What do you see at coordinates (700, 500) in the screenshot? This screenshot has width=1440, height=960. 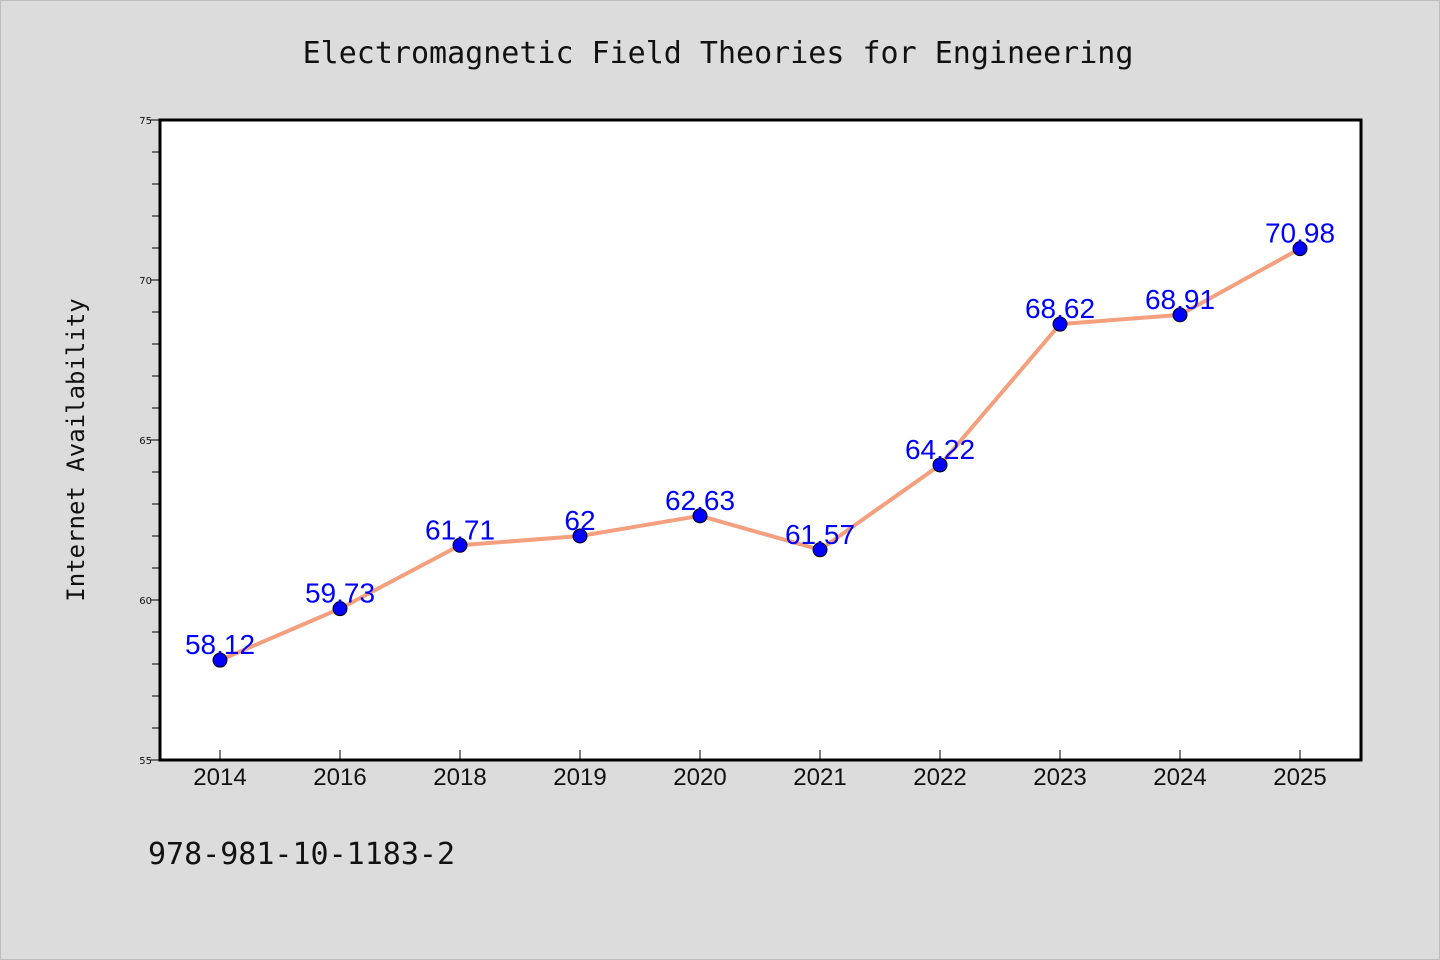 I see `data-label: 62.63` at bounding box center [700, 500].